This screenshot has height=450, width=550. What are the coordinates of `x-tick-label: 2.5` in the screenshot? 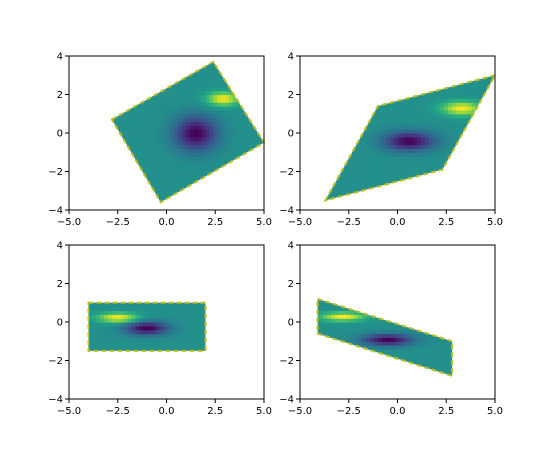 It's located at (446, 222).